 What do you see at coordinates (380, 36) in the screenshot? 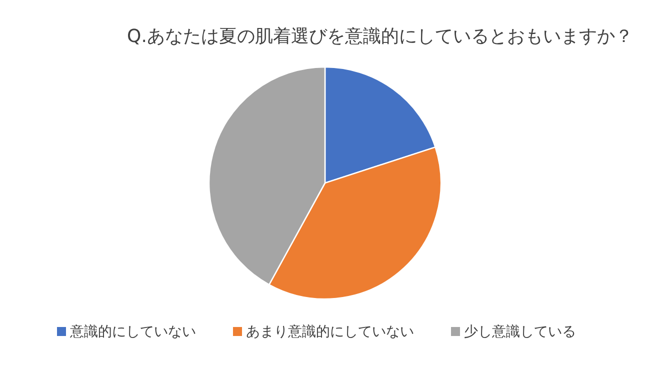
I see `chart-title: Q.あなたは夏の肌着選びを意識的にしているとおもいますか？` at bounding box center [380, 36].